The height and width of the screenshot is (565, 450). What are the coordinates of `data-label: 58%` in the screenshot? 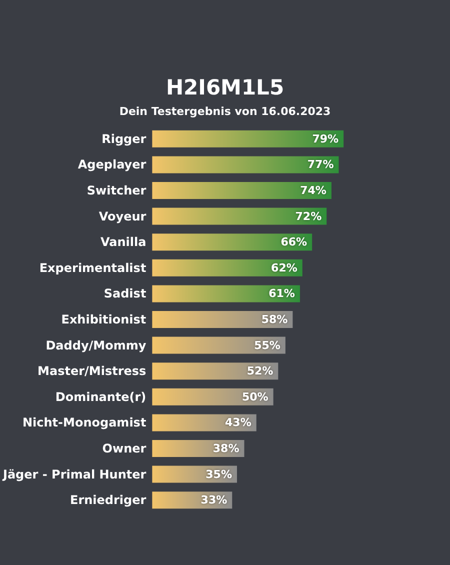 It's located at (274, 319).